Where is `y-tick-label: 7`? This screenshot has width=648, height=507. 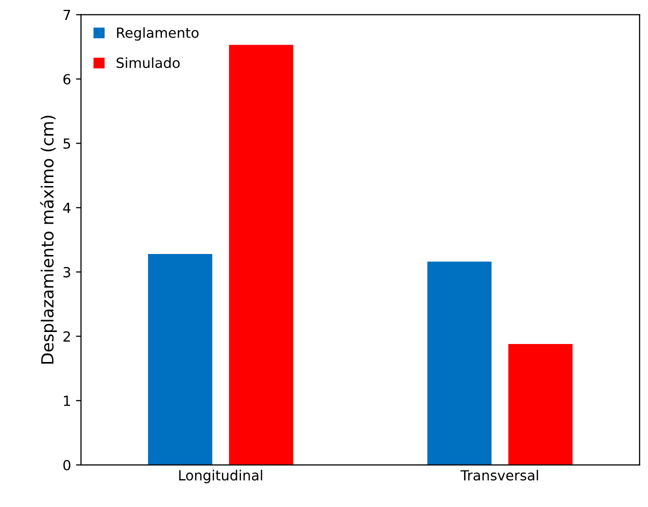 y-tick-label: 7 is located at coordinates (67, 15).